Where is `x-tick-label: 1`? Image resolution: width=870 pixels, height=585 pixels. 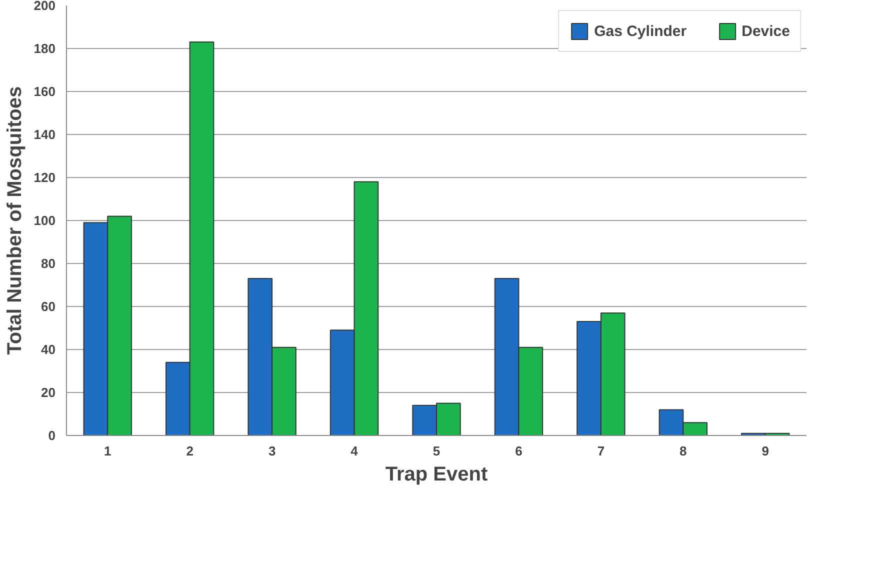 x-tick-label: 1 is located at coordinates (108, 451).